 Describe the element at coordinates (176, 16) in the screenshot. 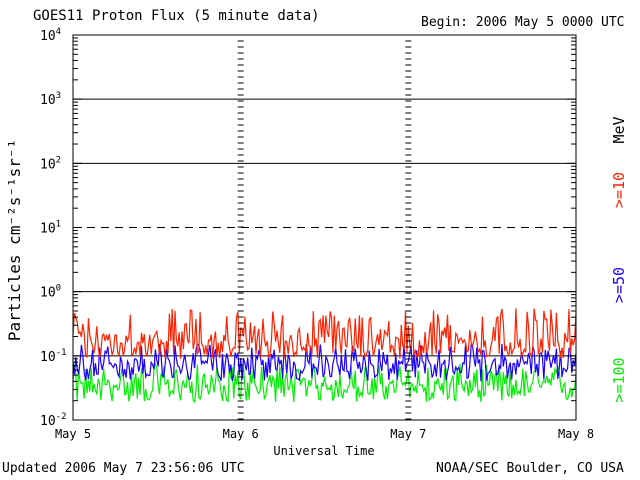

I see `chart-title: GOES11 Proton Flux (5 minute data)` at that location.